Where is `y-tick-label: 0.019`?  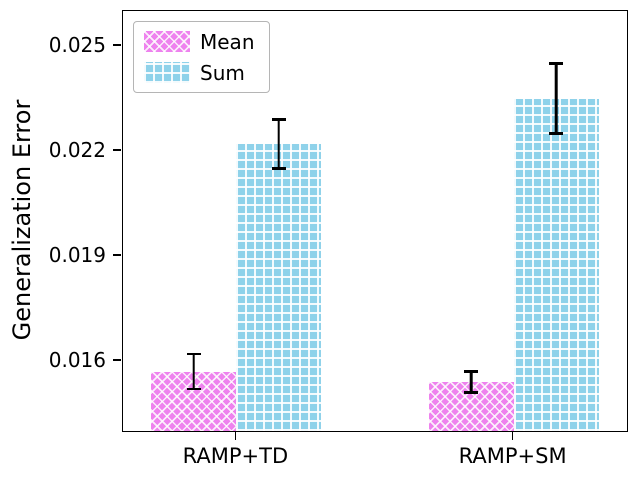
y-tick-label: 0.019 is located at coordinates (77, 255).